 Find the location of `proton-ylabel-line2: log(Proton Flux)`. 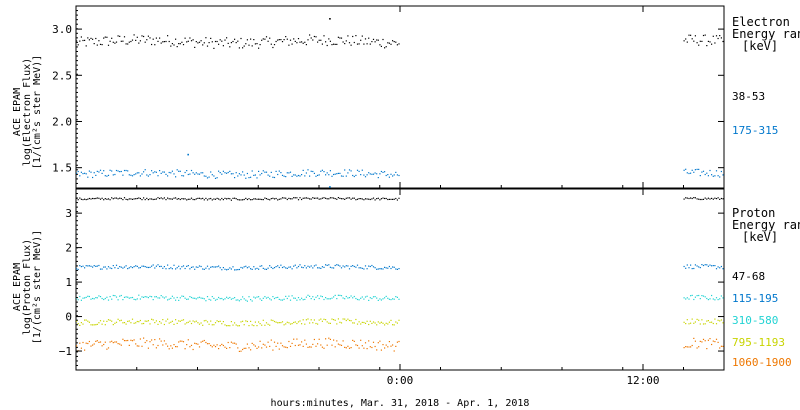

proton-ylabel-line2: log(Proton Flux) is located at coordinates (27, 287).